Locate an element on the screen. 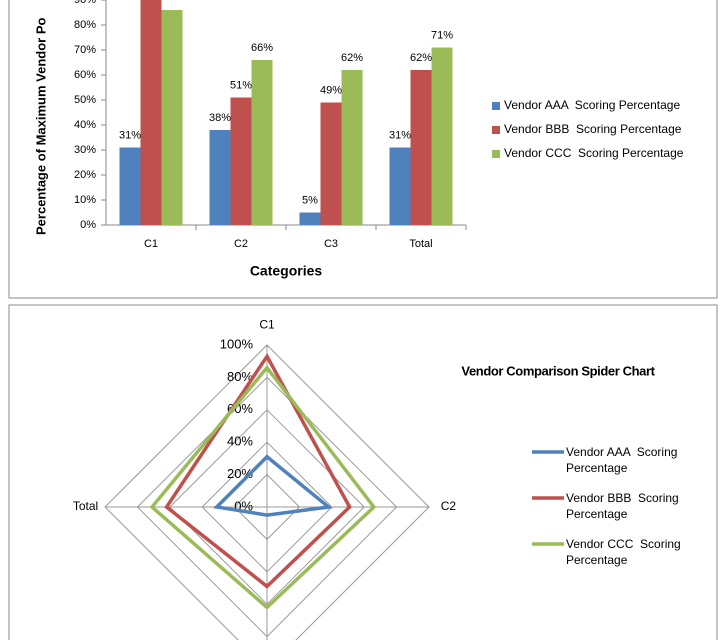 This screenshot has width=724, height=640. y-tick-label: 70% is located at coordinates (85, 50).